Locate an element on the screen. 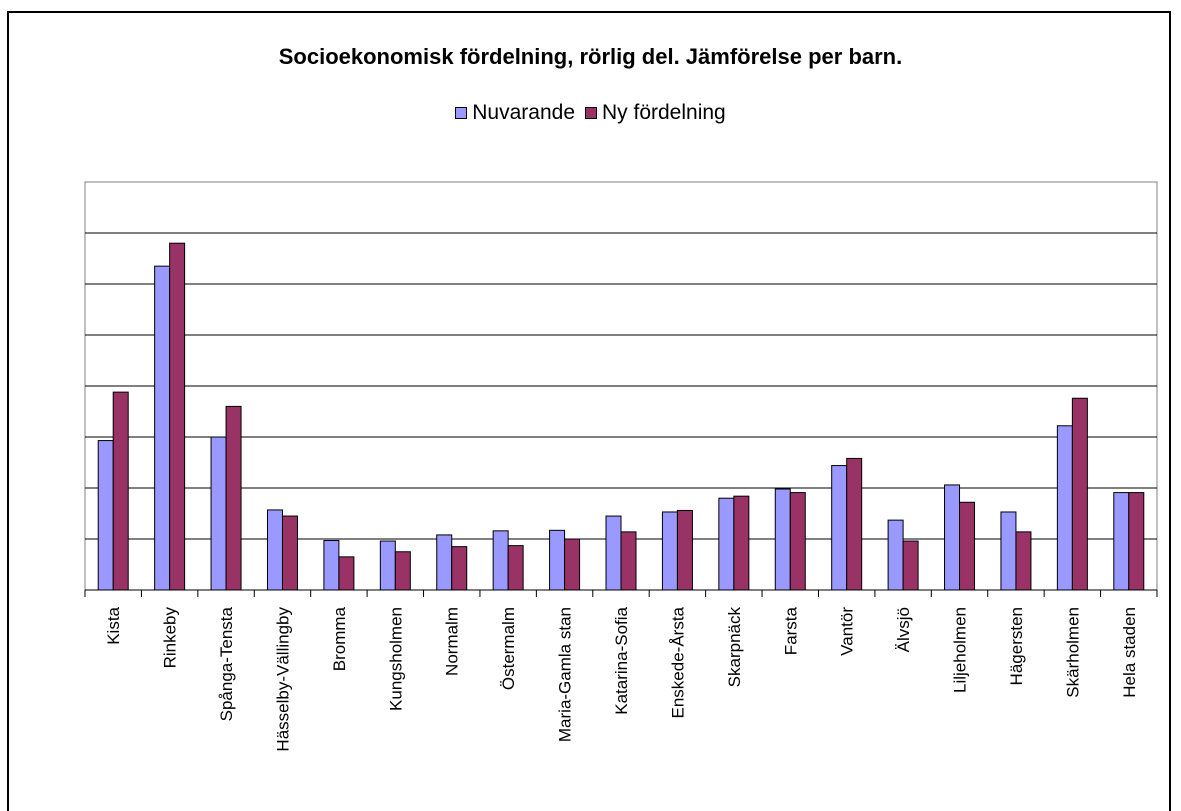 The image size is (1181, 811). category-label: Kista is located at coordinates (113, 625).